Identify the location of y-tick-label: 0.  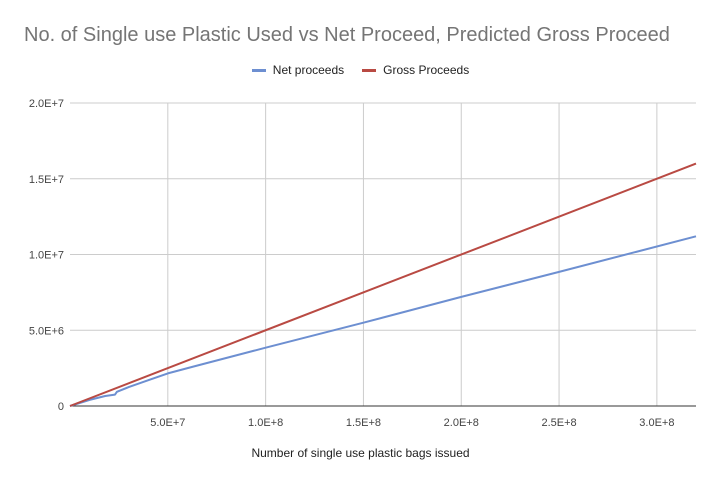
(61, 407).